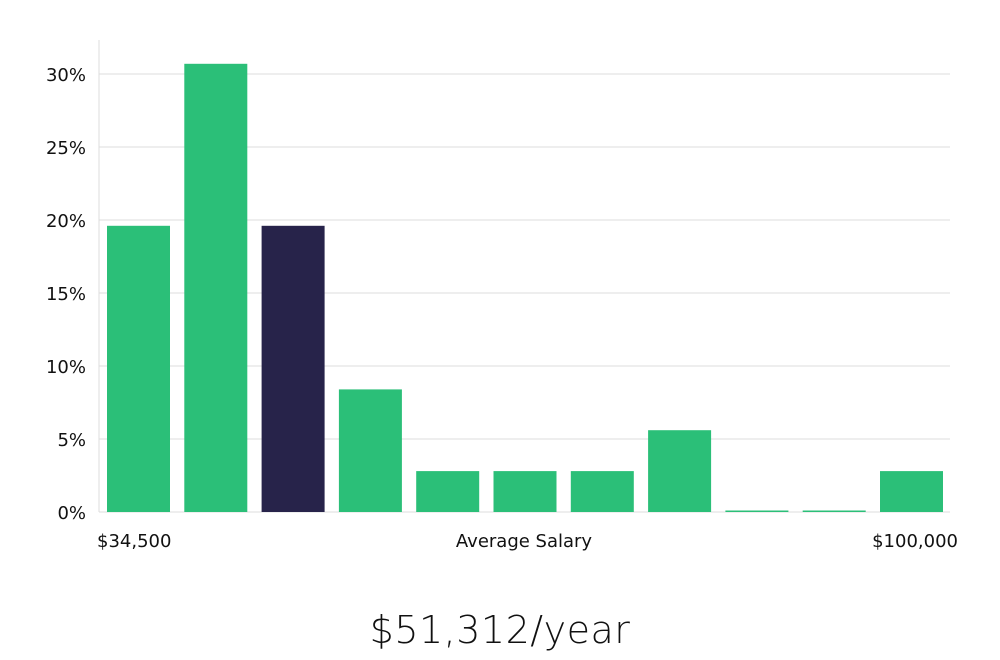 The image size is (1000, 660). What do you see at coordinates (524, 541) in the screenshot?
I see `x-axis-label: Average Salary` at bounding box center [524, 541].